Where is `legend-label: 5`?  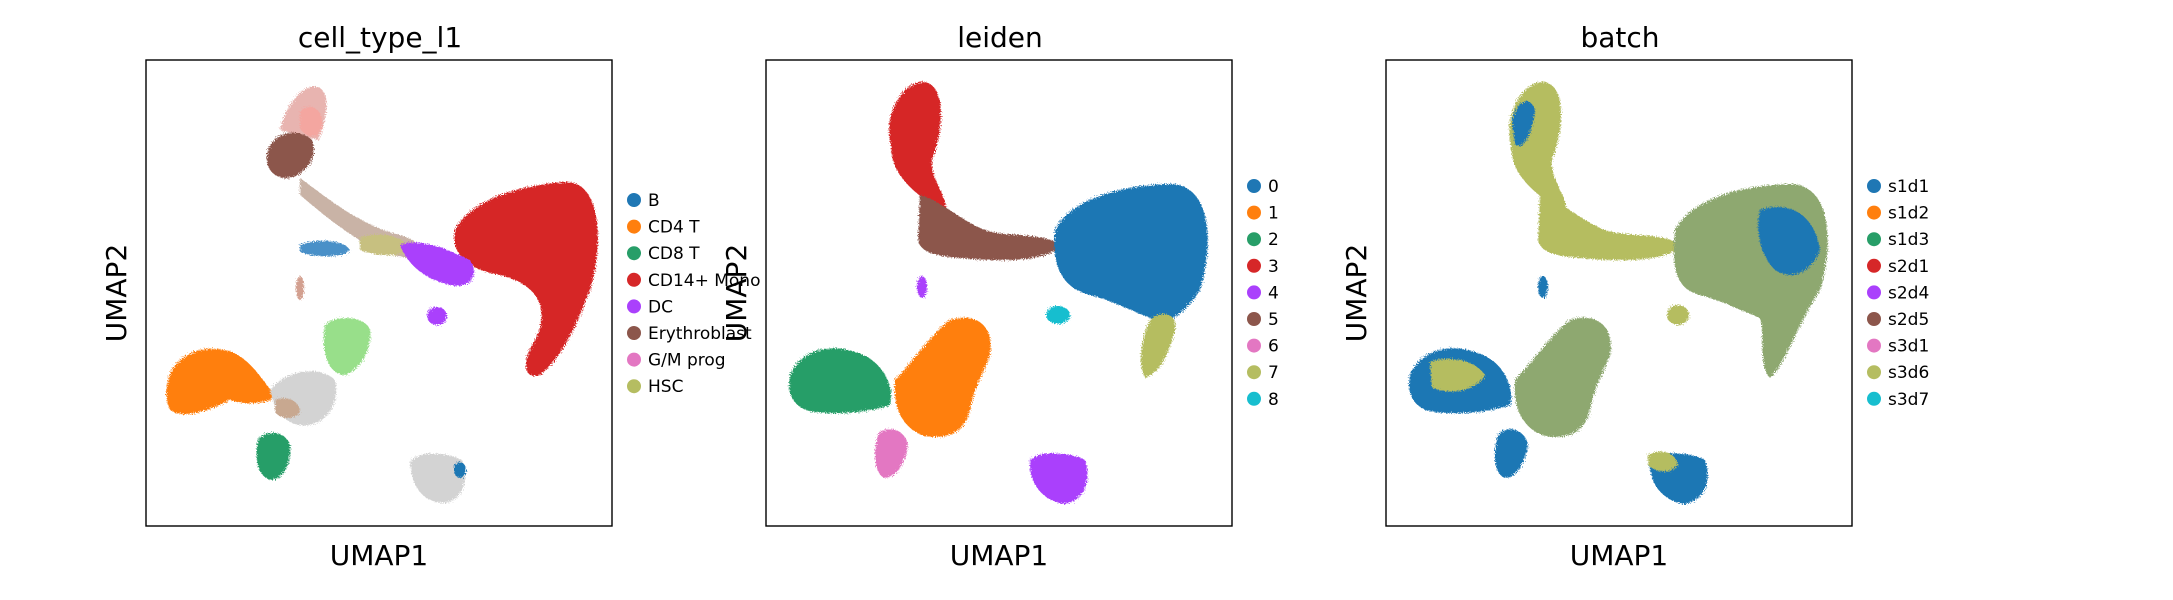 legend-label: 5 is located at coordinates (1273, 320).